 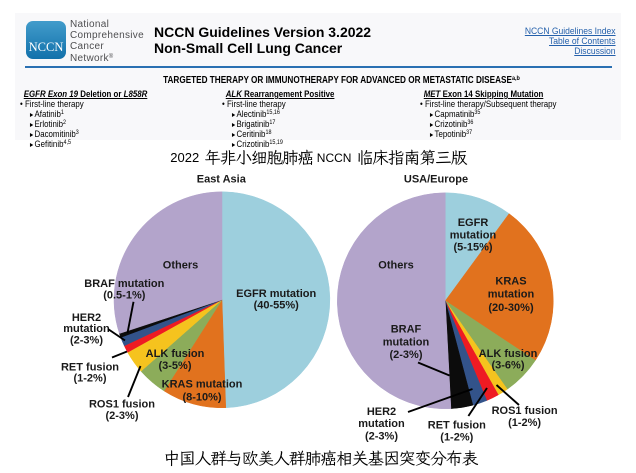 What do you see at coordinates (277, 305) in the screenshot?
I see `svg-text: (40-55%)` at bounding box center [277, 305].